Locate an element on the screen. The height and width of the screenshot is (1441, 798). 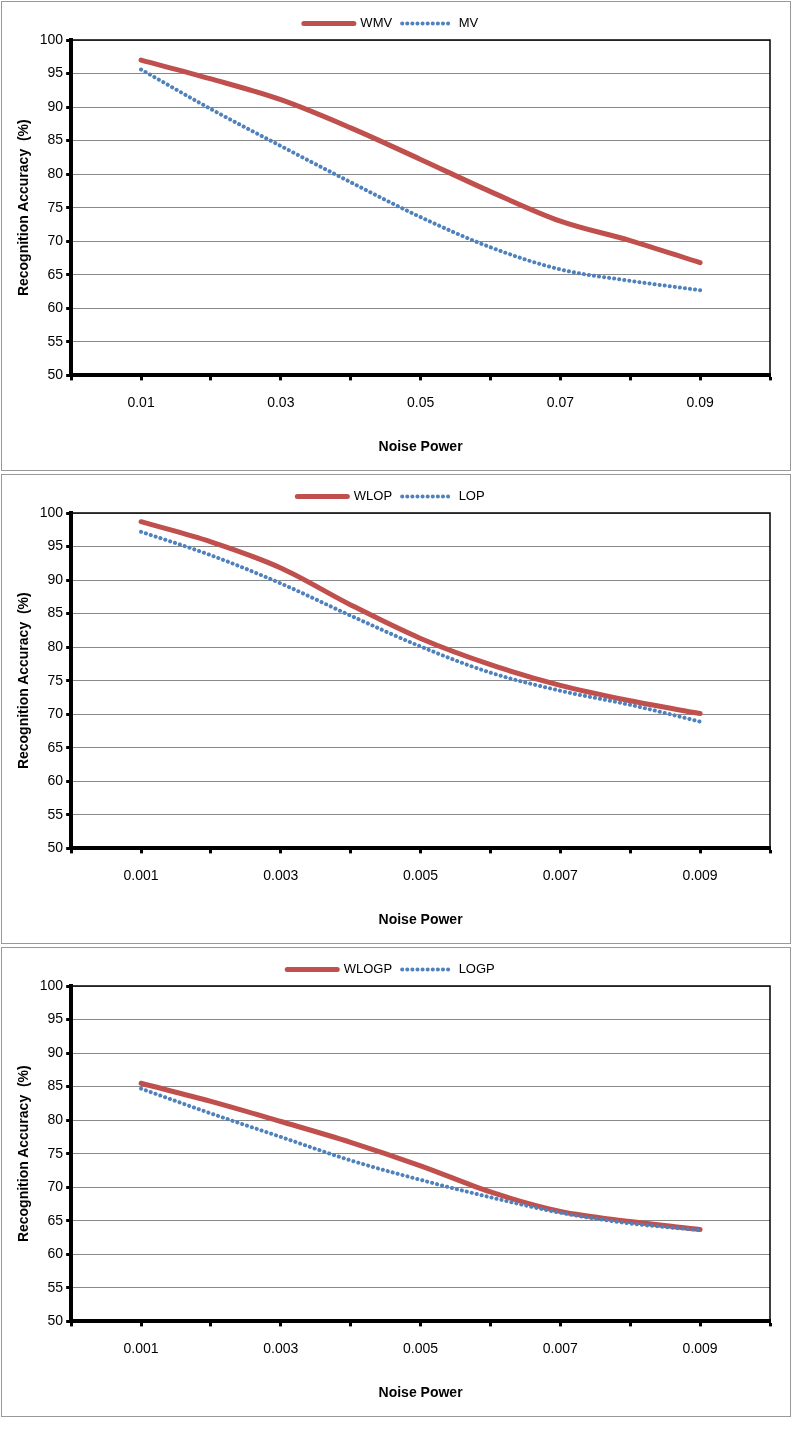
legend-label: MV is located at coordinates (468, 23).